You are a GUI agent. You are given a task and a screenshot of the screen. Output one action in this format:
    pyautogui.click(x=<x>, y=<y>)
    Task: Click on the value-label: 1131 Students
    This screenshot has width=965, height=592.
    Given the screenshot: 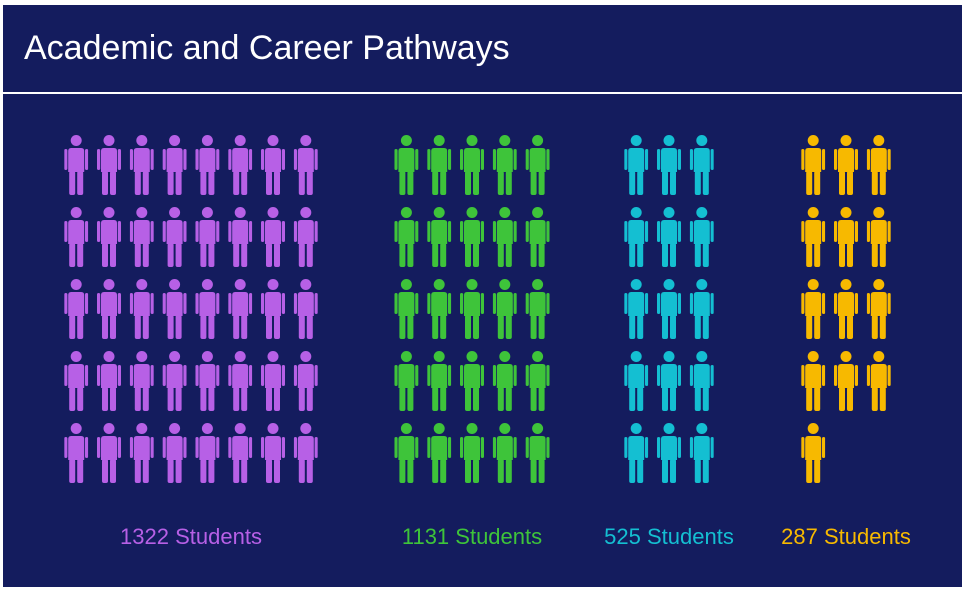 What is the action you would take?
    pyautogui.click(x=472, y=536)
    